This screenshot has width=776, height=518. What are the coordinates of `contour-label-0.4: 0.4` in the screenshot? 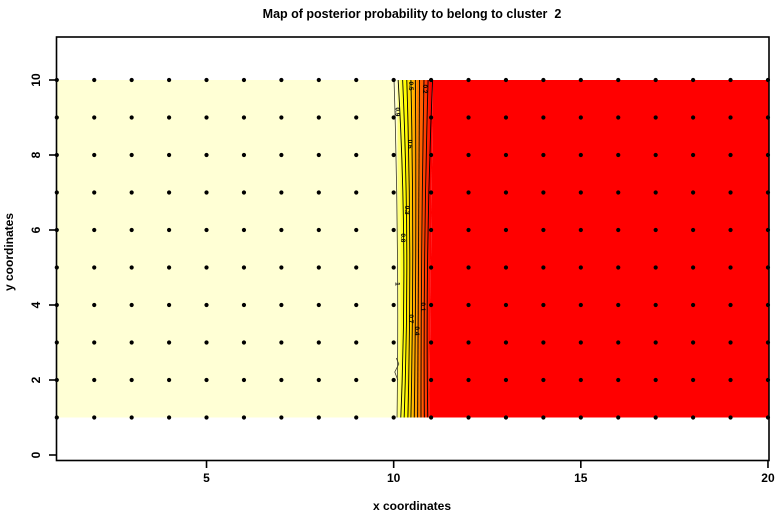 It's located at (416, 330).